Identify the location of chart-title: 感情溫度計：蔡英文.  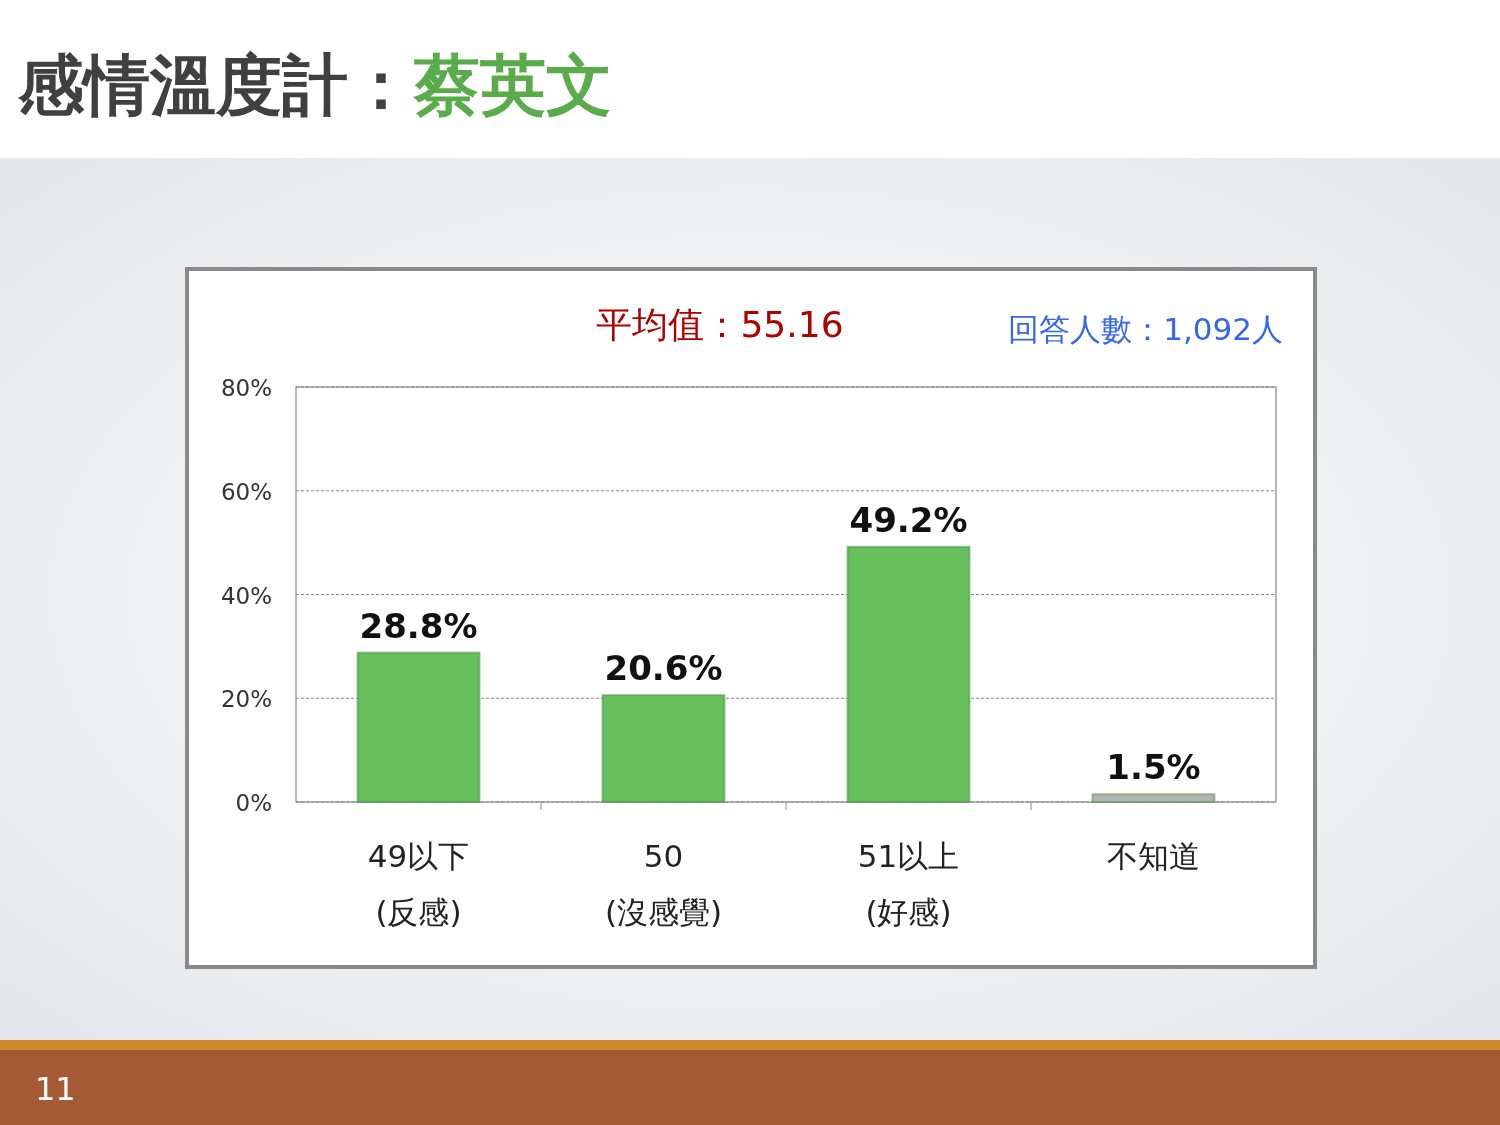
(314, 85).